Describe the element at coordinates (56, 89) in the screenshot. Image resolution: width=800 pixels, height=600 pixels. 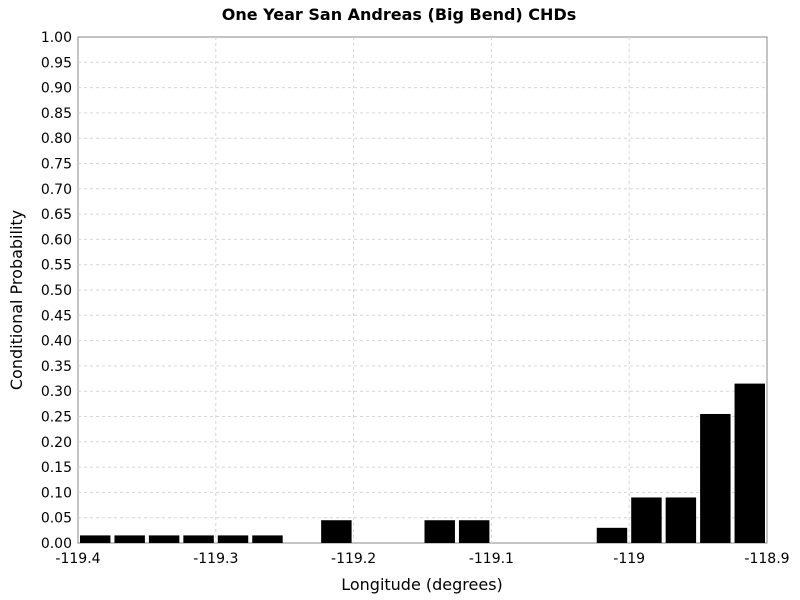
I see `y-tick-label: 0.90` at that location.